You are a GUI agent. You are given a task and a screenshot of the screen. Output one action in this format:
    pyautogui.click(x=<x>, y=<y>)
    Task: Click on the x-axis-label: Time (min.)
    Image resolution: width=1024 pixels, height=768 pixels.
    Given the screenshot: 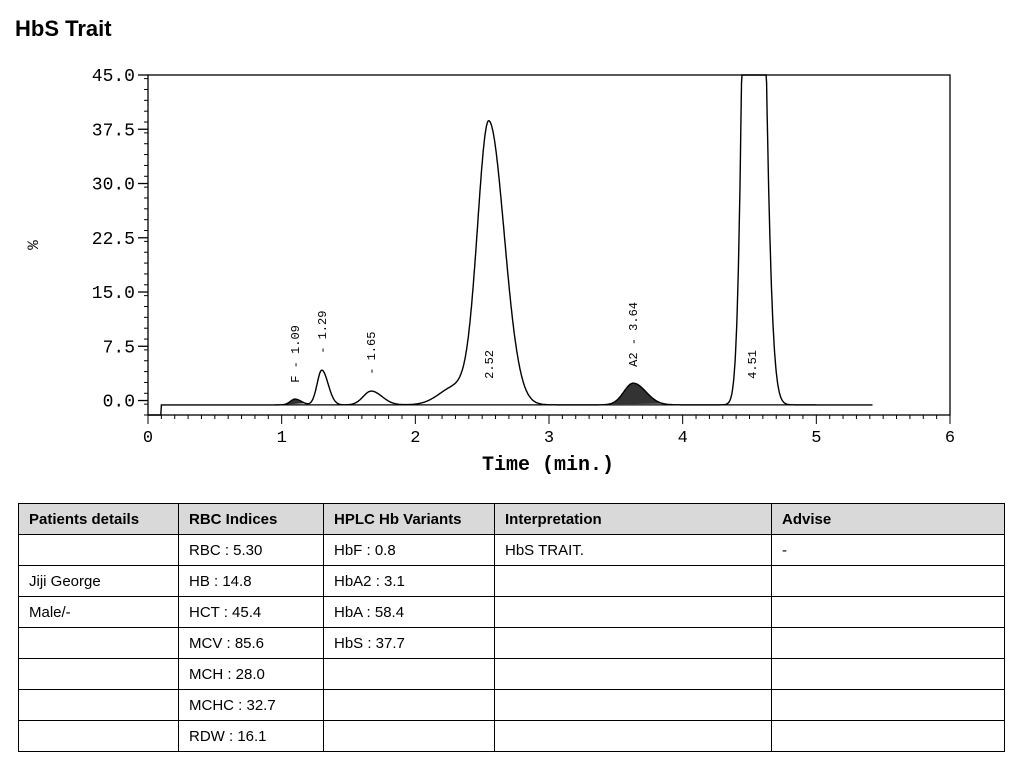 What is the action you would take?
    pyautogui.click(x=548, y=465)
    